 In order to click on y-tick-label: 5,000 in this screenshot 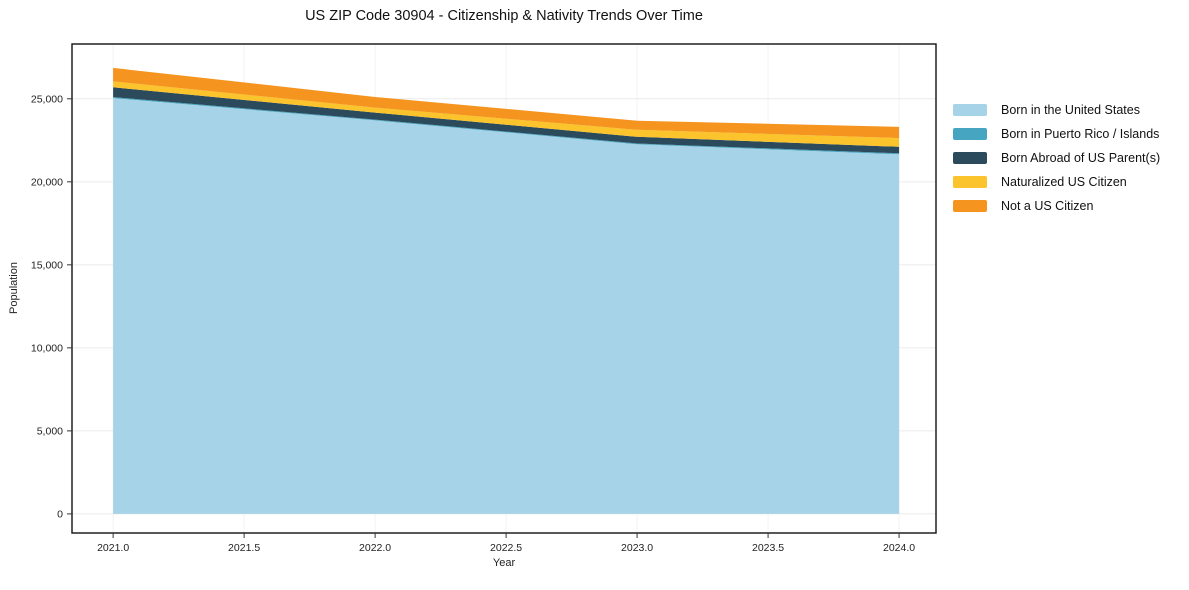, I will do `click(50, 431)`.